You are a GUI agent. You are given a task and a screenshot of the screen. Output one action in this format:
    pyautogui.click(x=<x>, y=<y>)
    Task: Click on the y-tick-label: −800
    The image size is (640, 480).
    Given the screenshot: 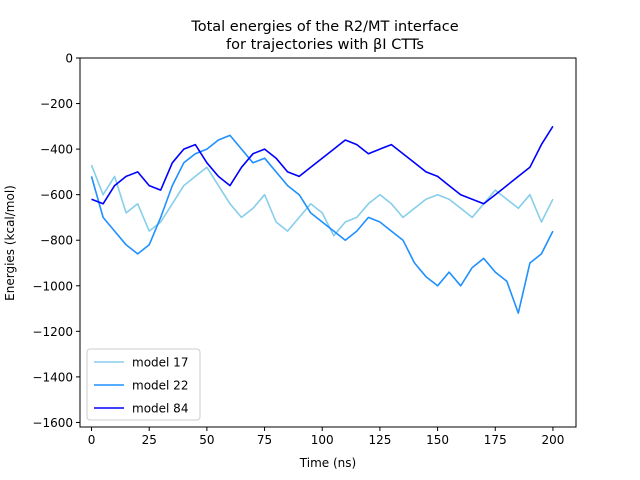 What is the action you would take?
    pyautogui.click(x=56, y=241)
    